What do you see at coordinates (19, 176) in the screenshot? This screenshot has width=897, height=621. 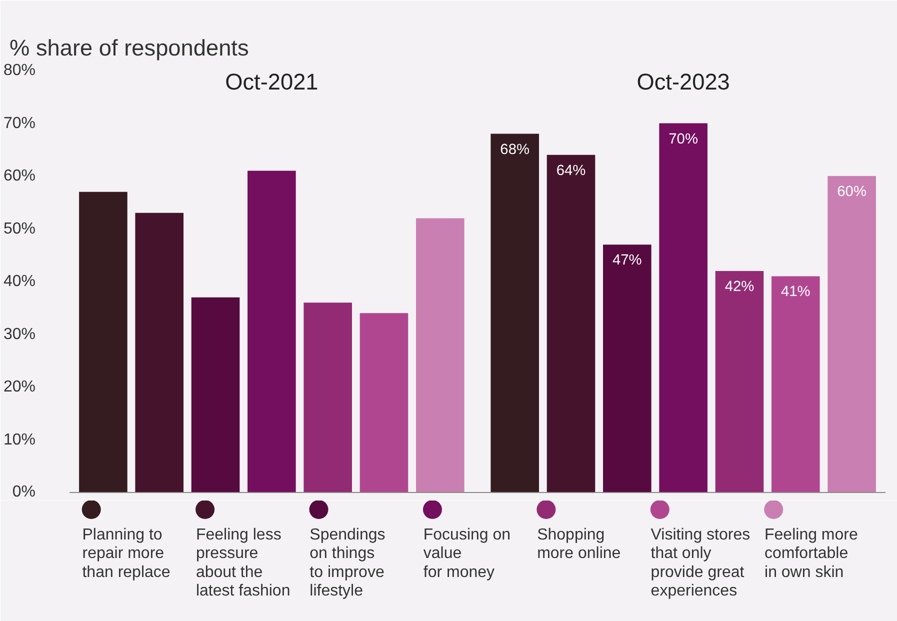 I see `y-tick-label: 60%` at bounding box center [19, 176].